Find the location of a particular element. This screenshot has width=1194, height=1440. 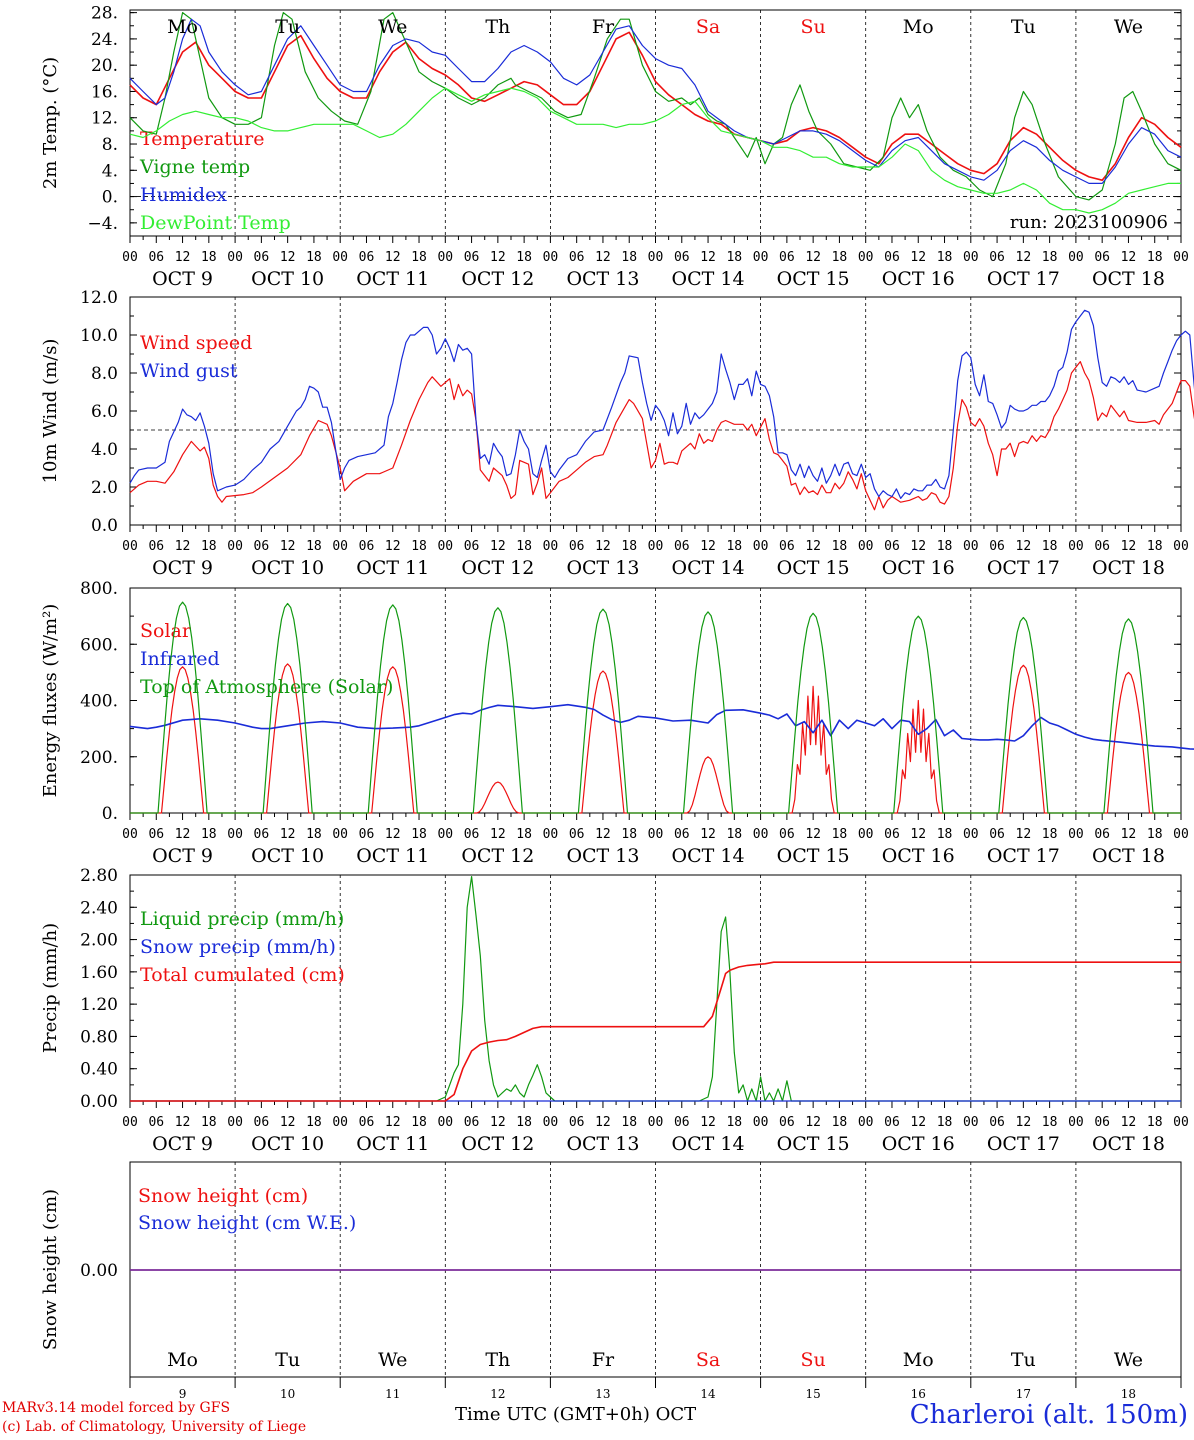

day-number-label: 9 is located at coordinates (183, 1394).